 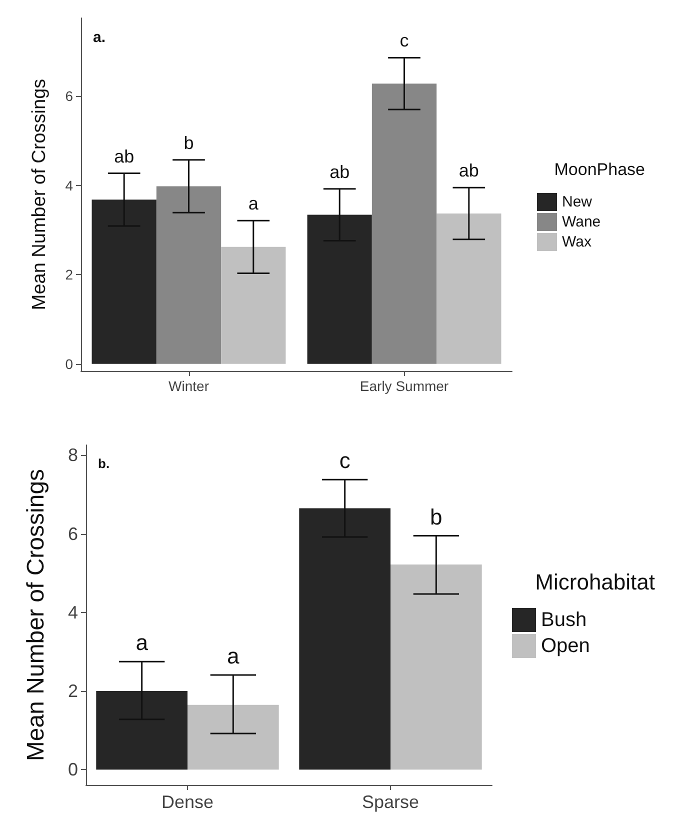 I want to click on annotation: a., so click(x=99, y=37).